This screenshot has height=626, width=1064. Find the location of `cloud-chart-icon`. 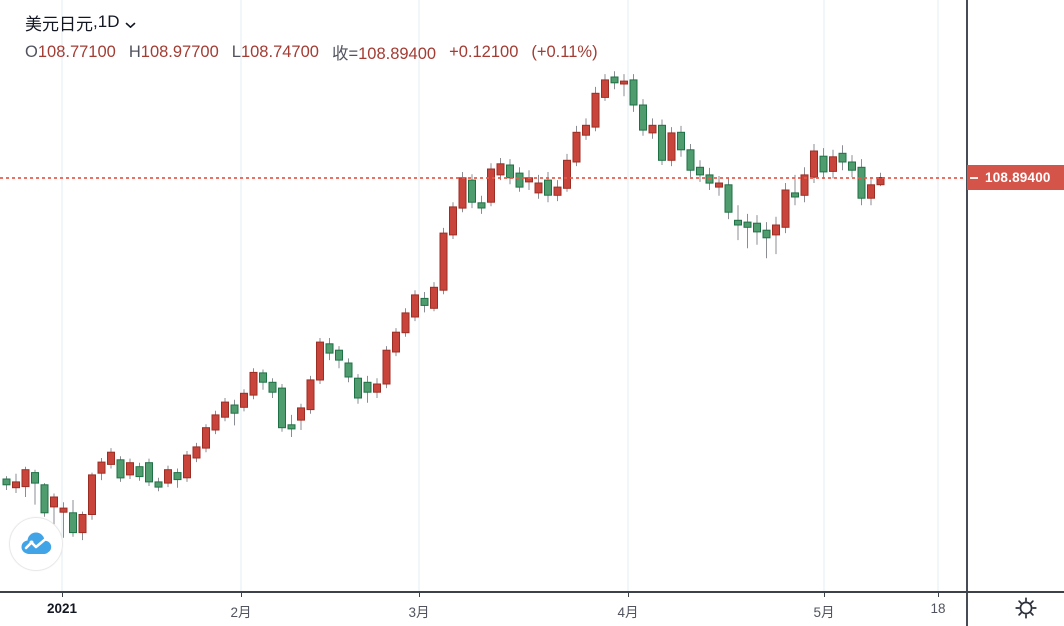

cloud-chart-icon is located at coordinates (36, 543).